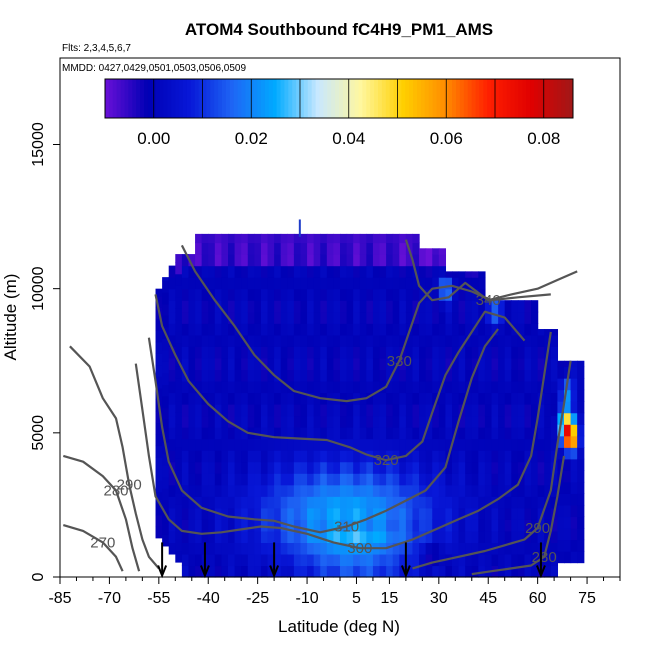 The height and width of the screenshot is (650, 650). I want to click on flights-text: Flts: 2,3,4,5,6,7, so click(96, 48).